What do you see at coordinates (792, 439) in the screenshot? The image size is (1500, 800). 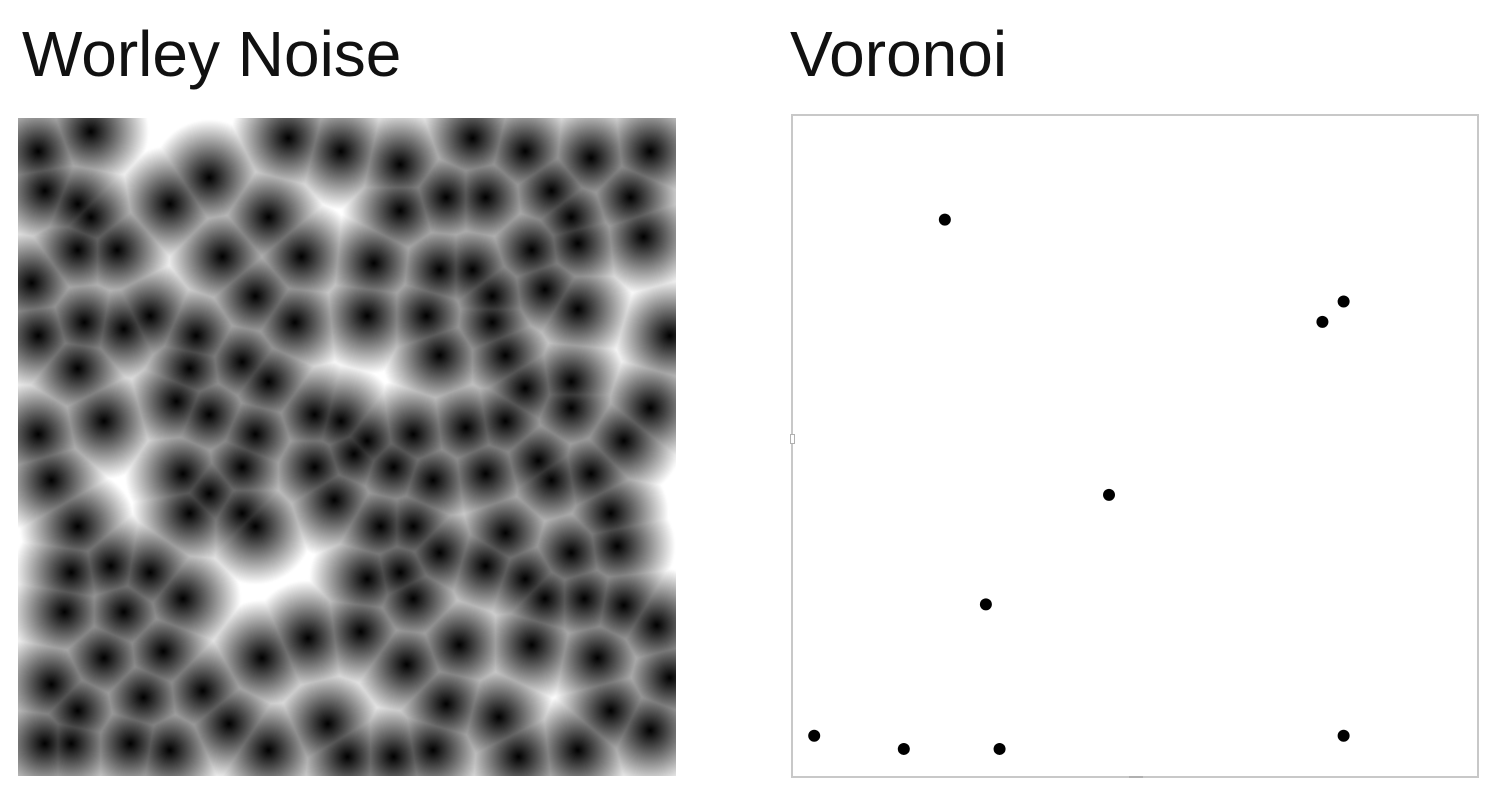 I see `resize-handle` at bounding box center [792, 439].